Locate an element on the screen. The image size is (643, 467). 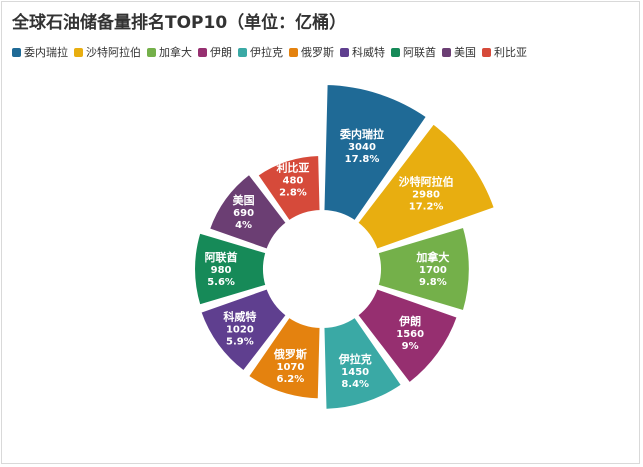
slice-percent-label: 8.4% is located at coordinates (355, 384).